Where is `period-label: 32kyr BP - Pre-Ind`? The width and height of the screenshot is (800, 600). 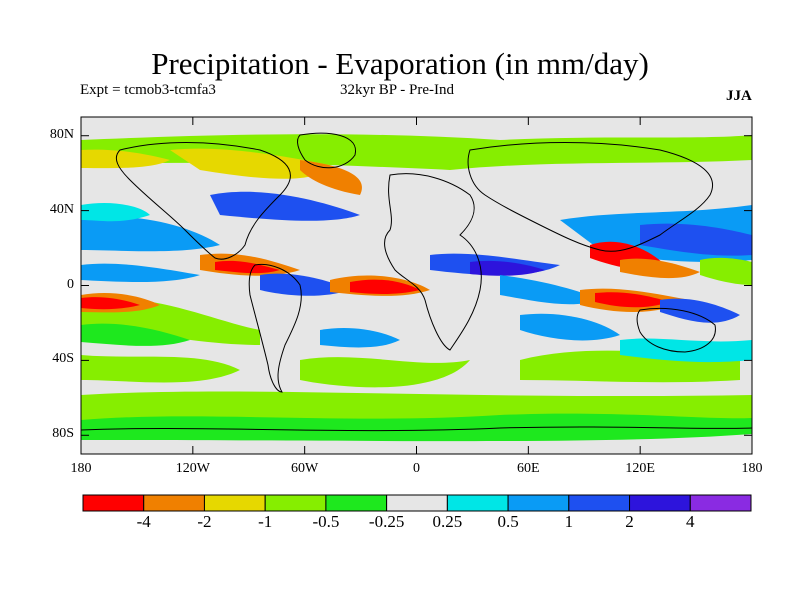 period-label: 32kyr BP - Pre-Ind is located at coordinates (397, 90).